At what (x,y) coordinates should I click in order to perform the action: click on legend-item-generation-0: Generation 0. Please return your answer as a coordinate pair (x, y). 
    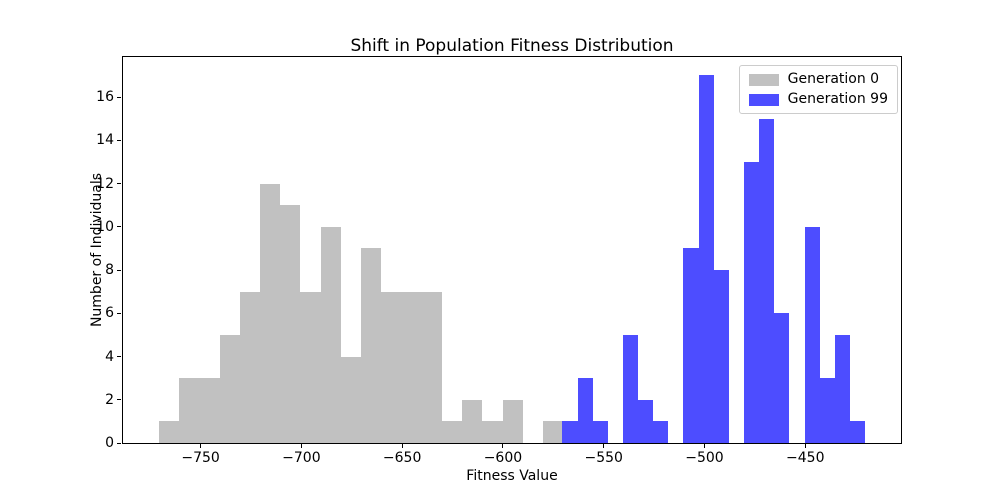
    Looking at the image, I should click on (818, 79).